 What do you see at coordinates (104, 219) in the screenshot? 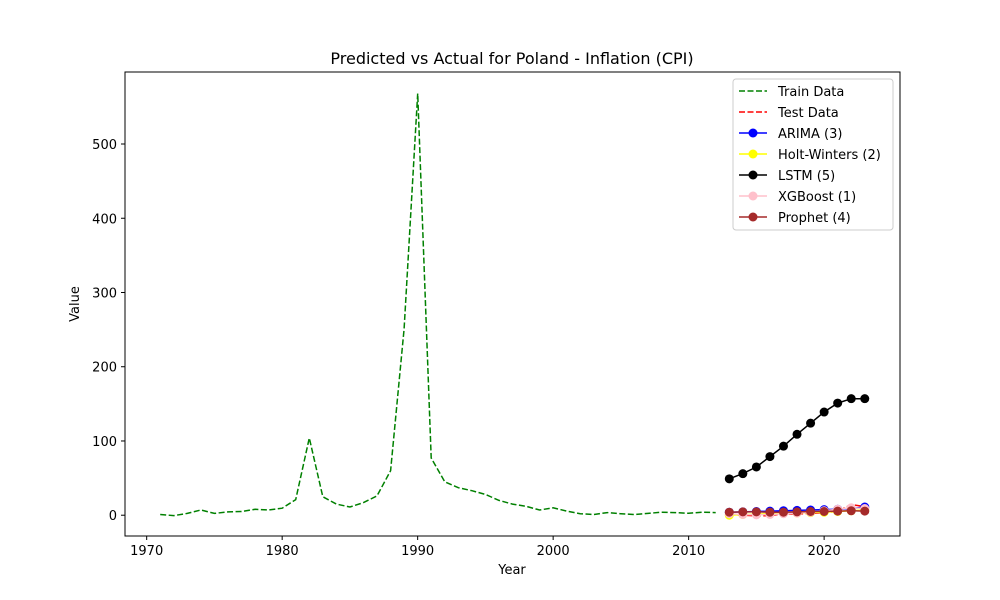
I see `y-tick-label: 400` at bounding box center [104, 219].